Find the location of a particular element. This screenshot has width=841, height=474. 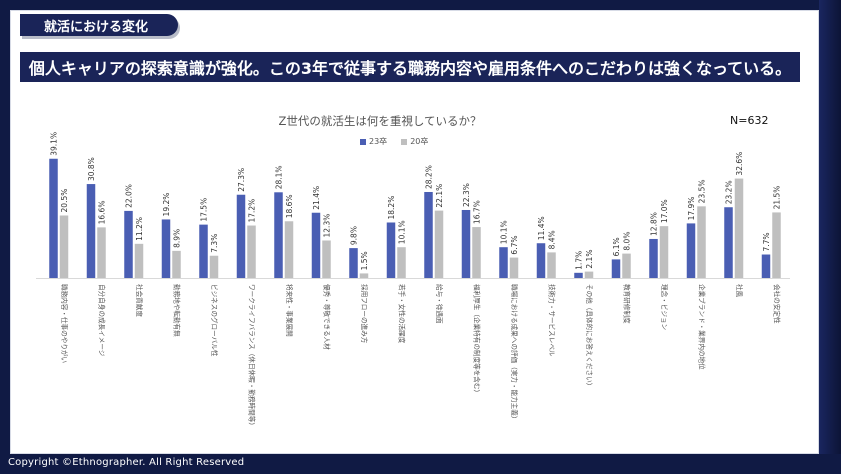

category-label-19: 会社の安定性 is located at coordinates (776, 304).